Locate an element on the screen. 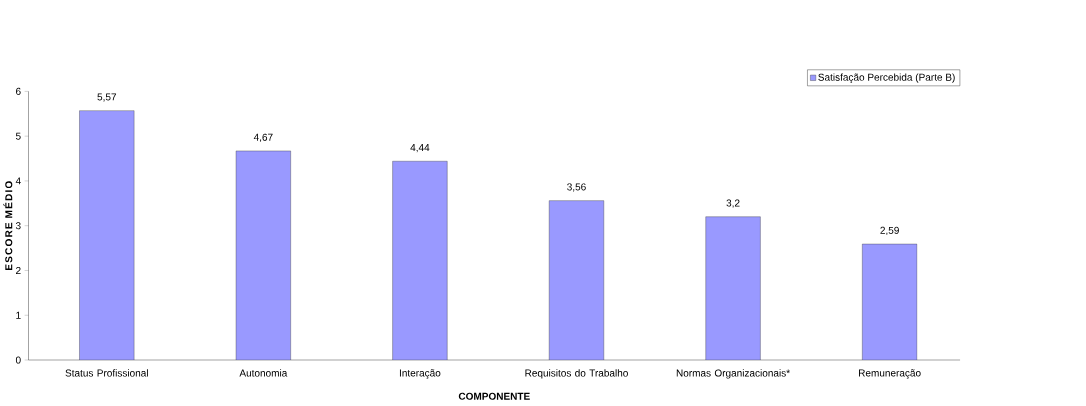 This screenshot has height=406, width=1086. data-label: 4,44 is located at coordinates (420, 148).